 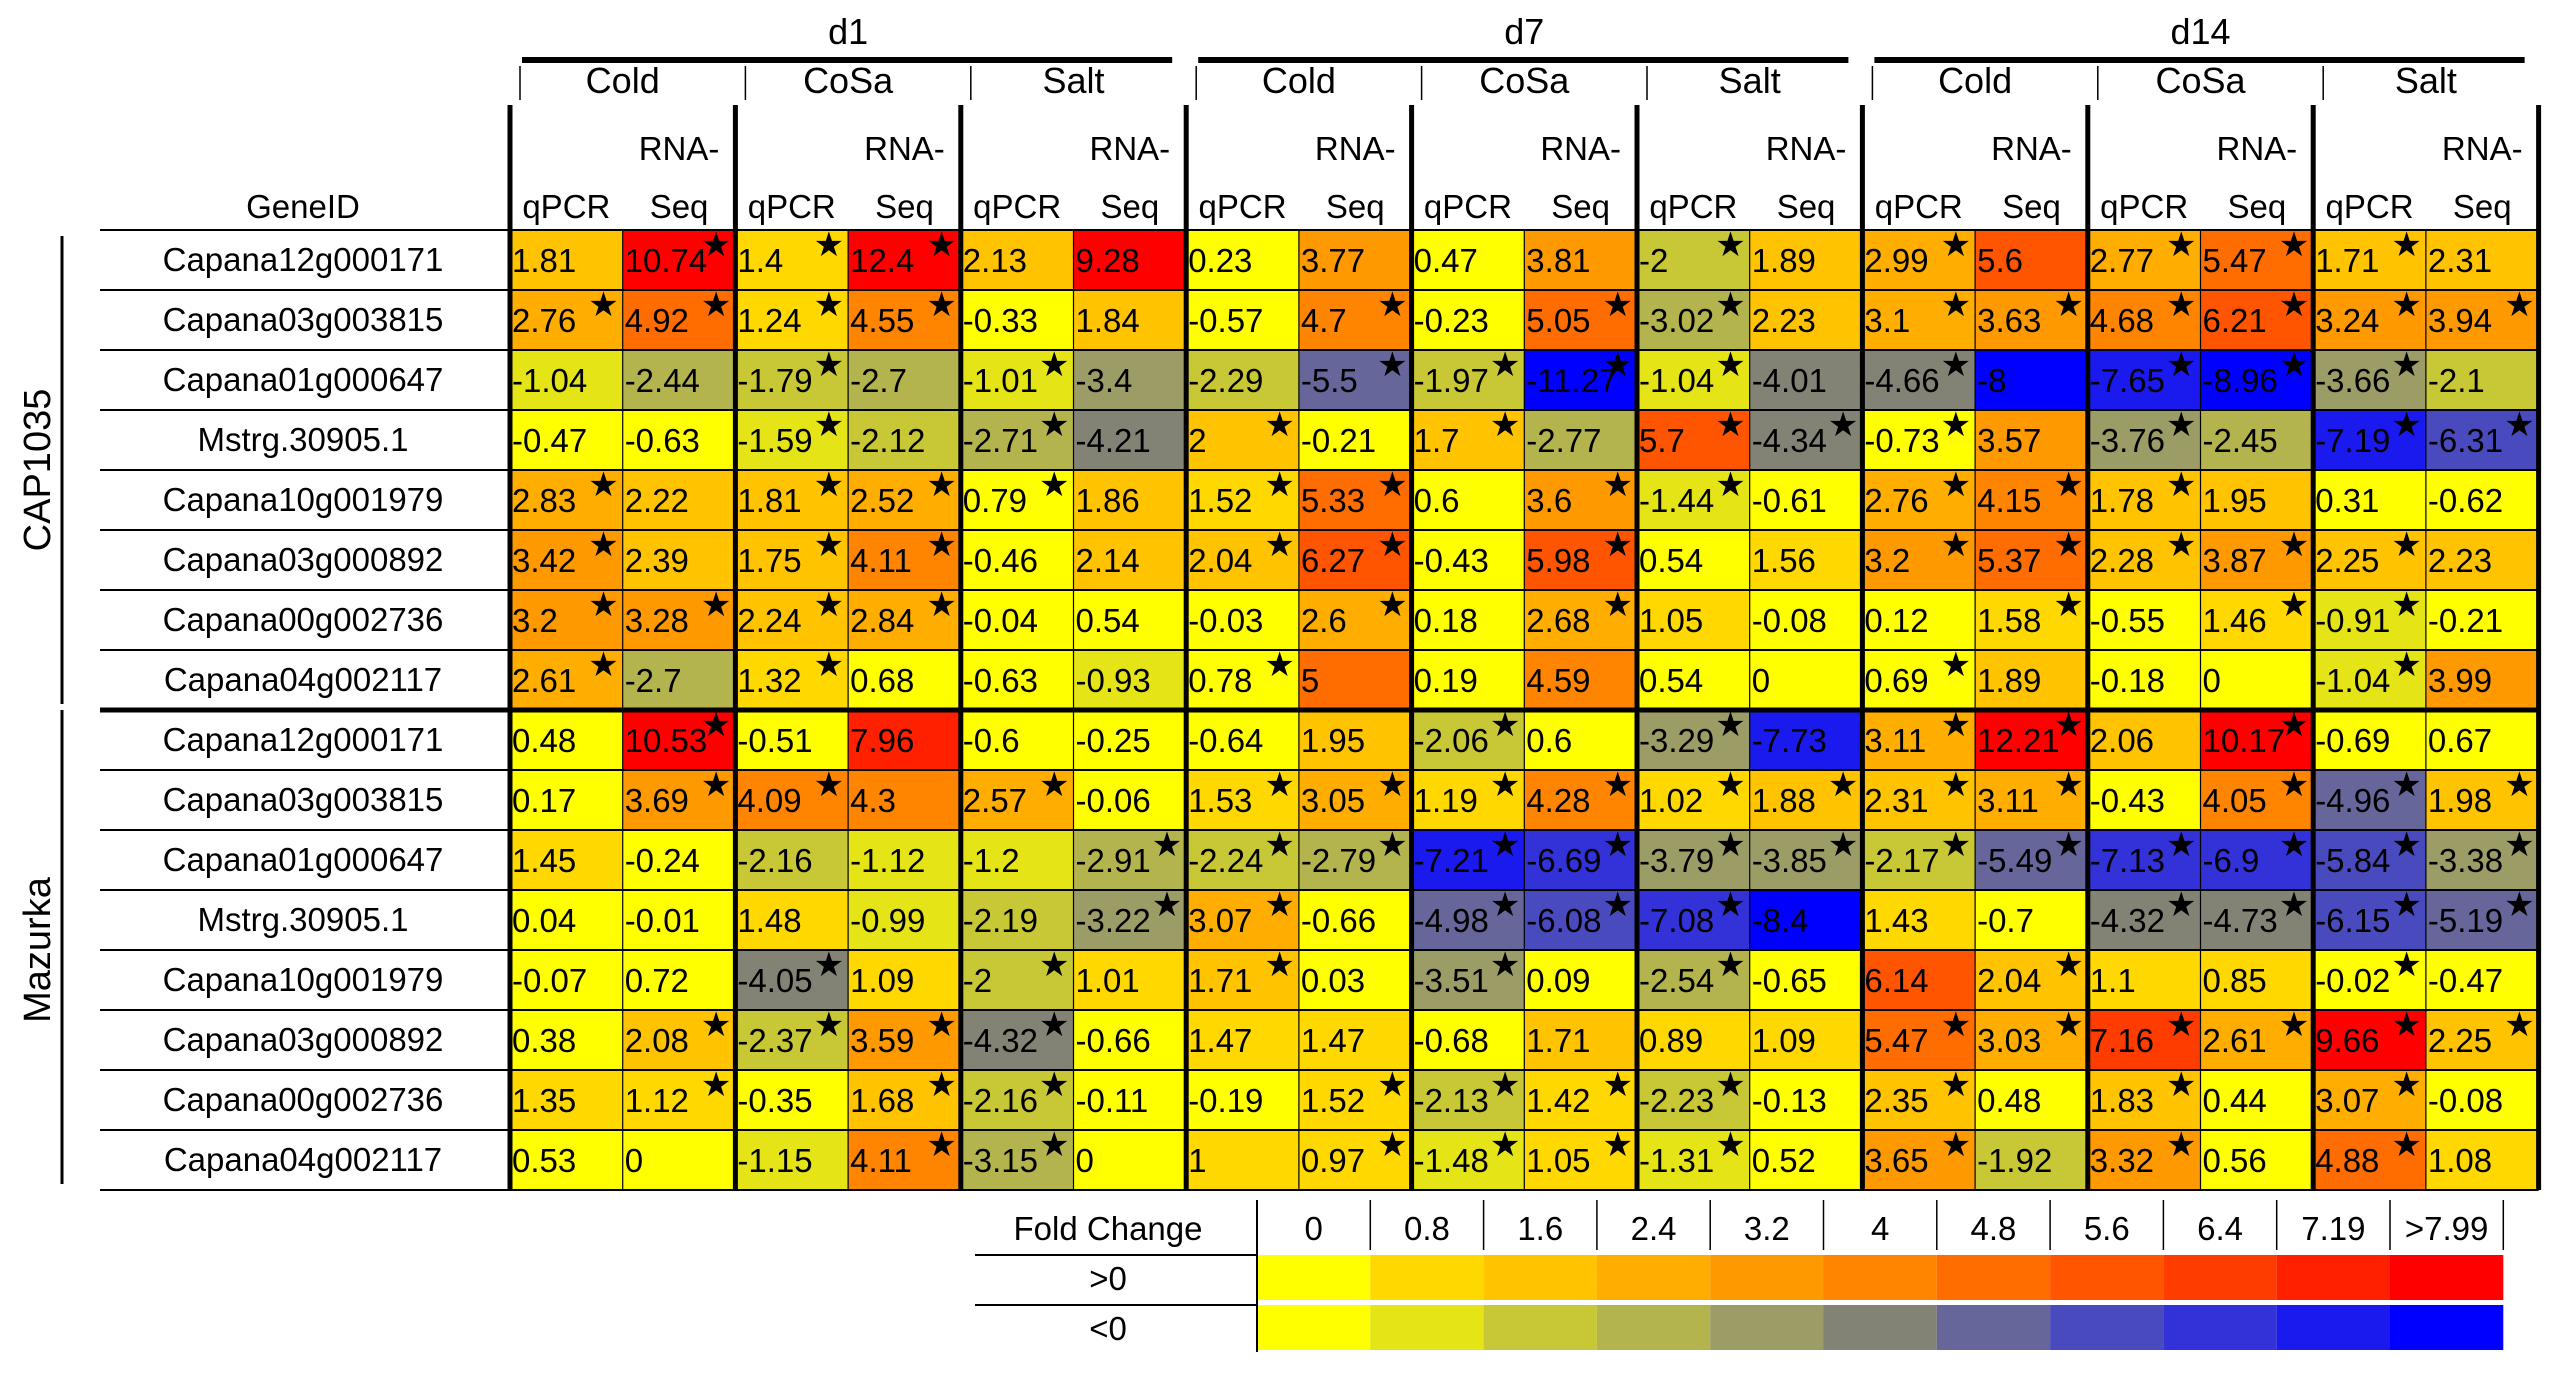 I want to click on cell-value-label: -2.13, so click(x=1451, y=1100).